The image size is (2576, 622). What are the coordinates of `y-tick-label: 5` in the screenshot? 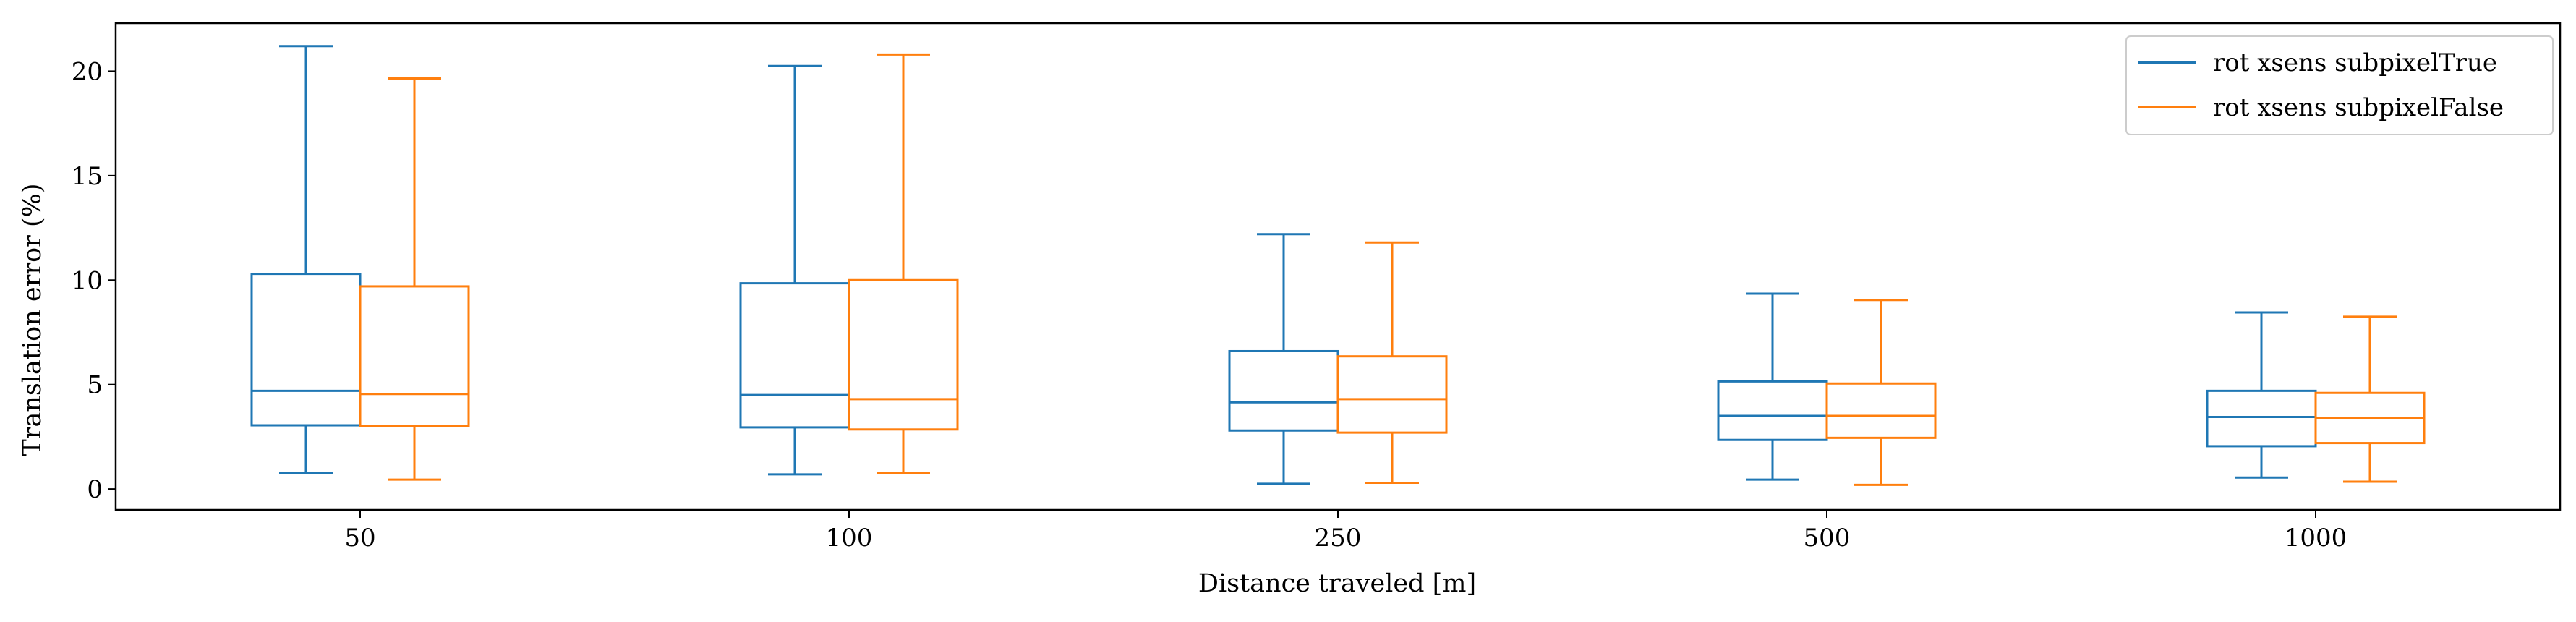 It's located at (95, 385).